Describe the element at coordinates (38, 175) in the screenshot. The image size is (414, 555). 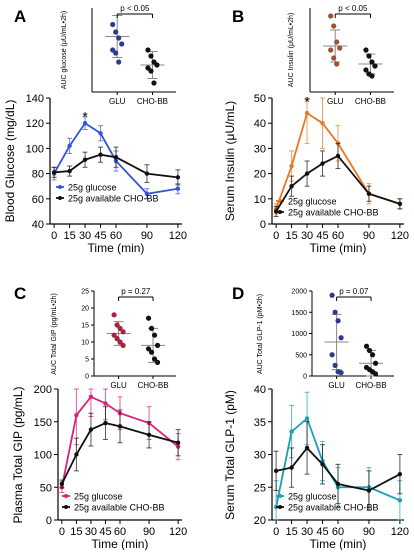
I see `main-y-tick-label: 80` at that location.